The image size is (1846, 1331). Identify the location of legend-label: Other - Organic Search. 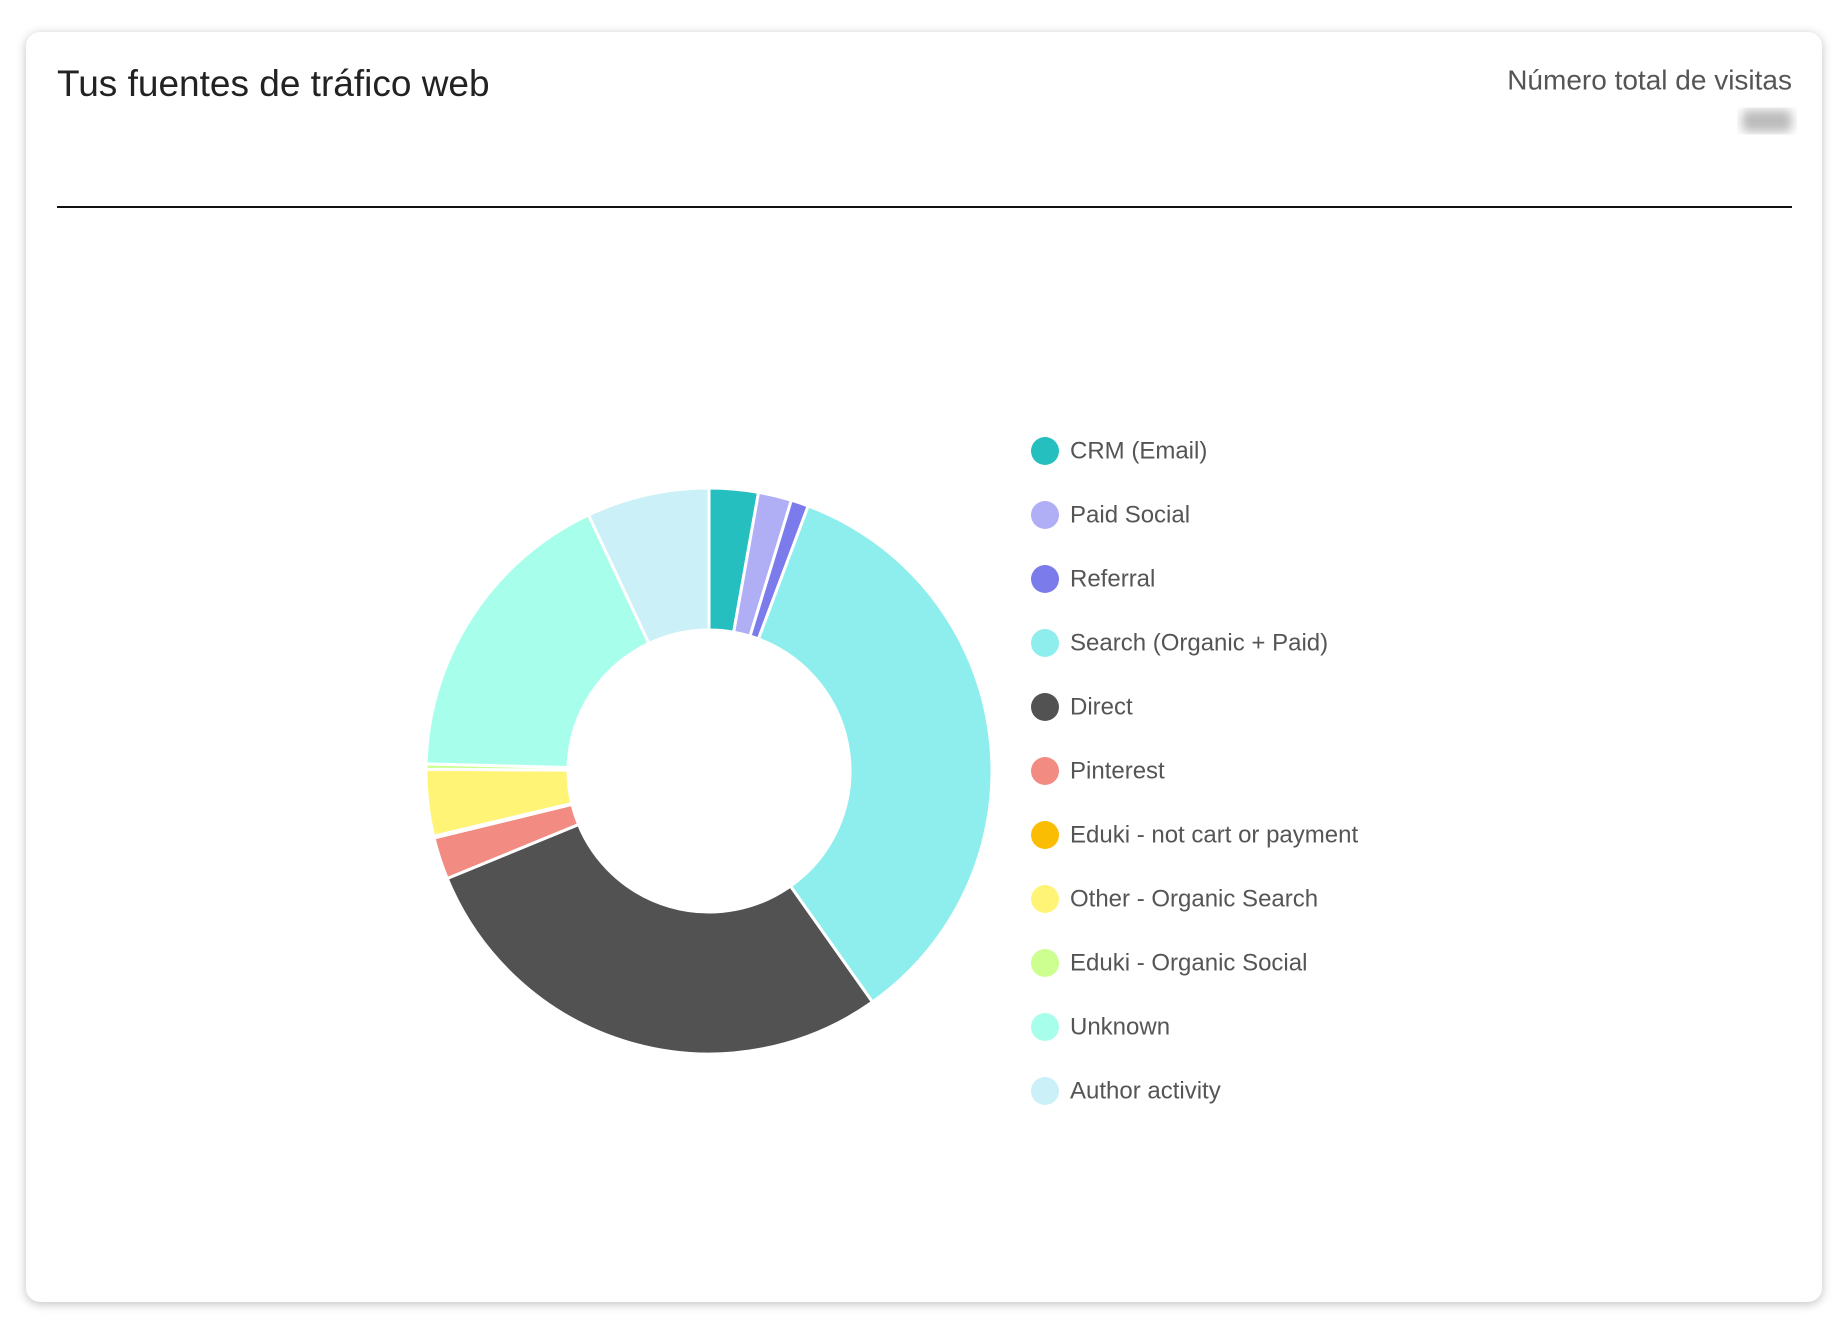
(1194, 898).